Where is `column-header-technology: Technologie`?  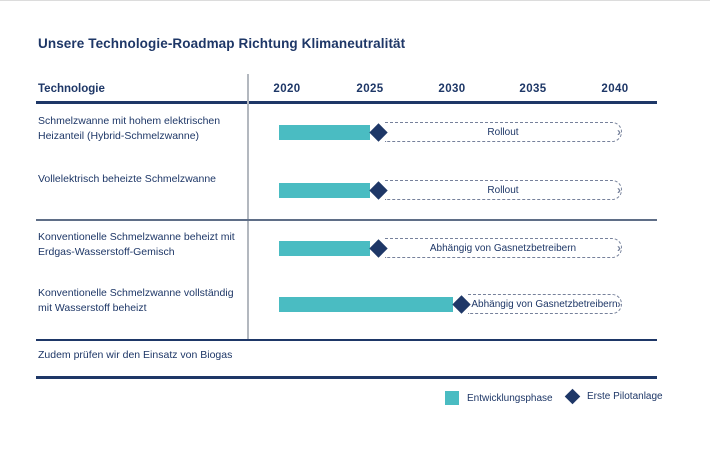
column-header-technology: Technologie is located at coordinates (71, 89).